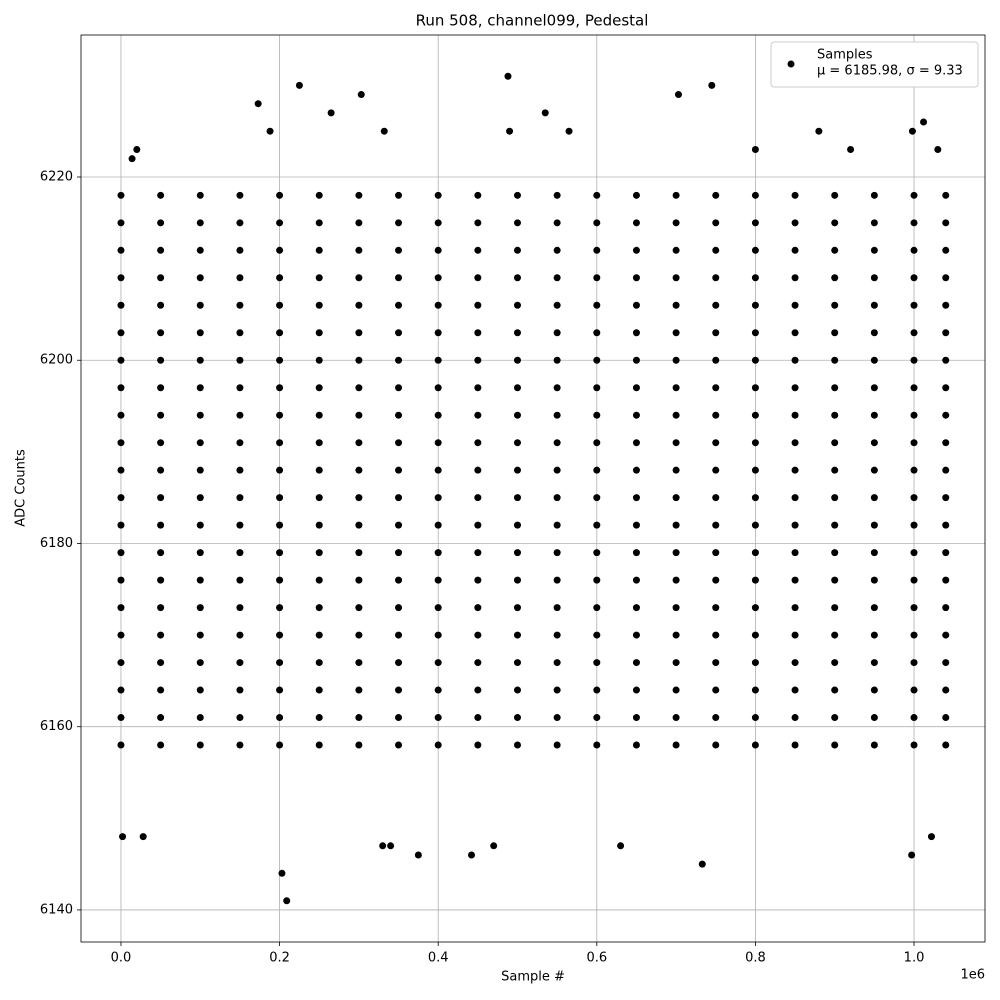  Describe the element at coordinates (914, 958) in the screenshot. I see `x-tick-label: 1.0` at that location.